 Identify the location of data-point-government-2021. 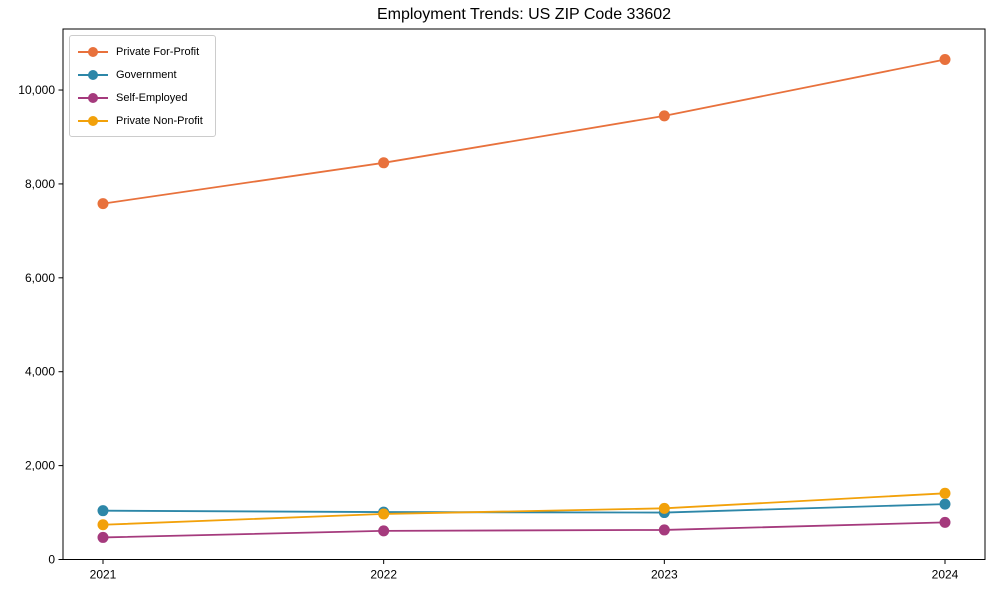
(103, 511).